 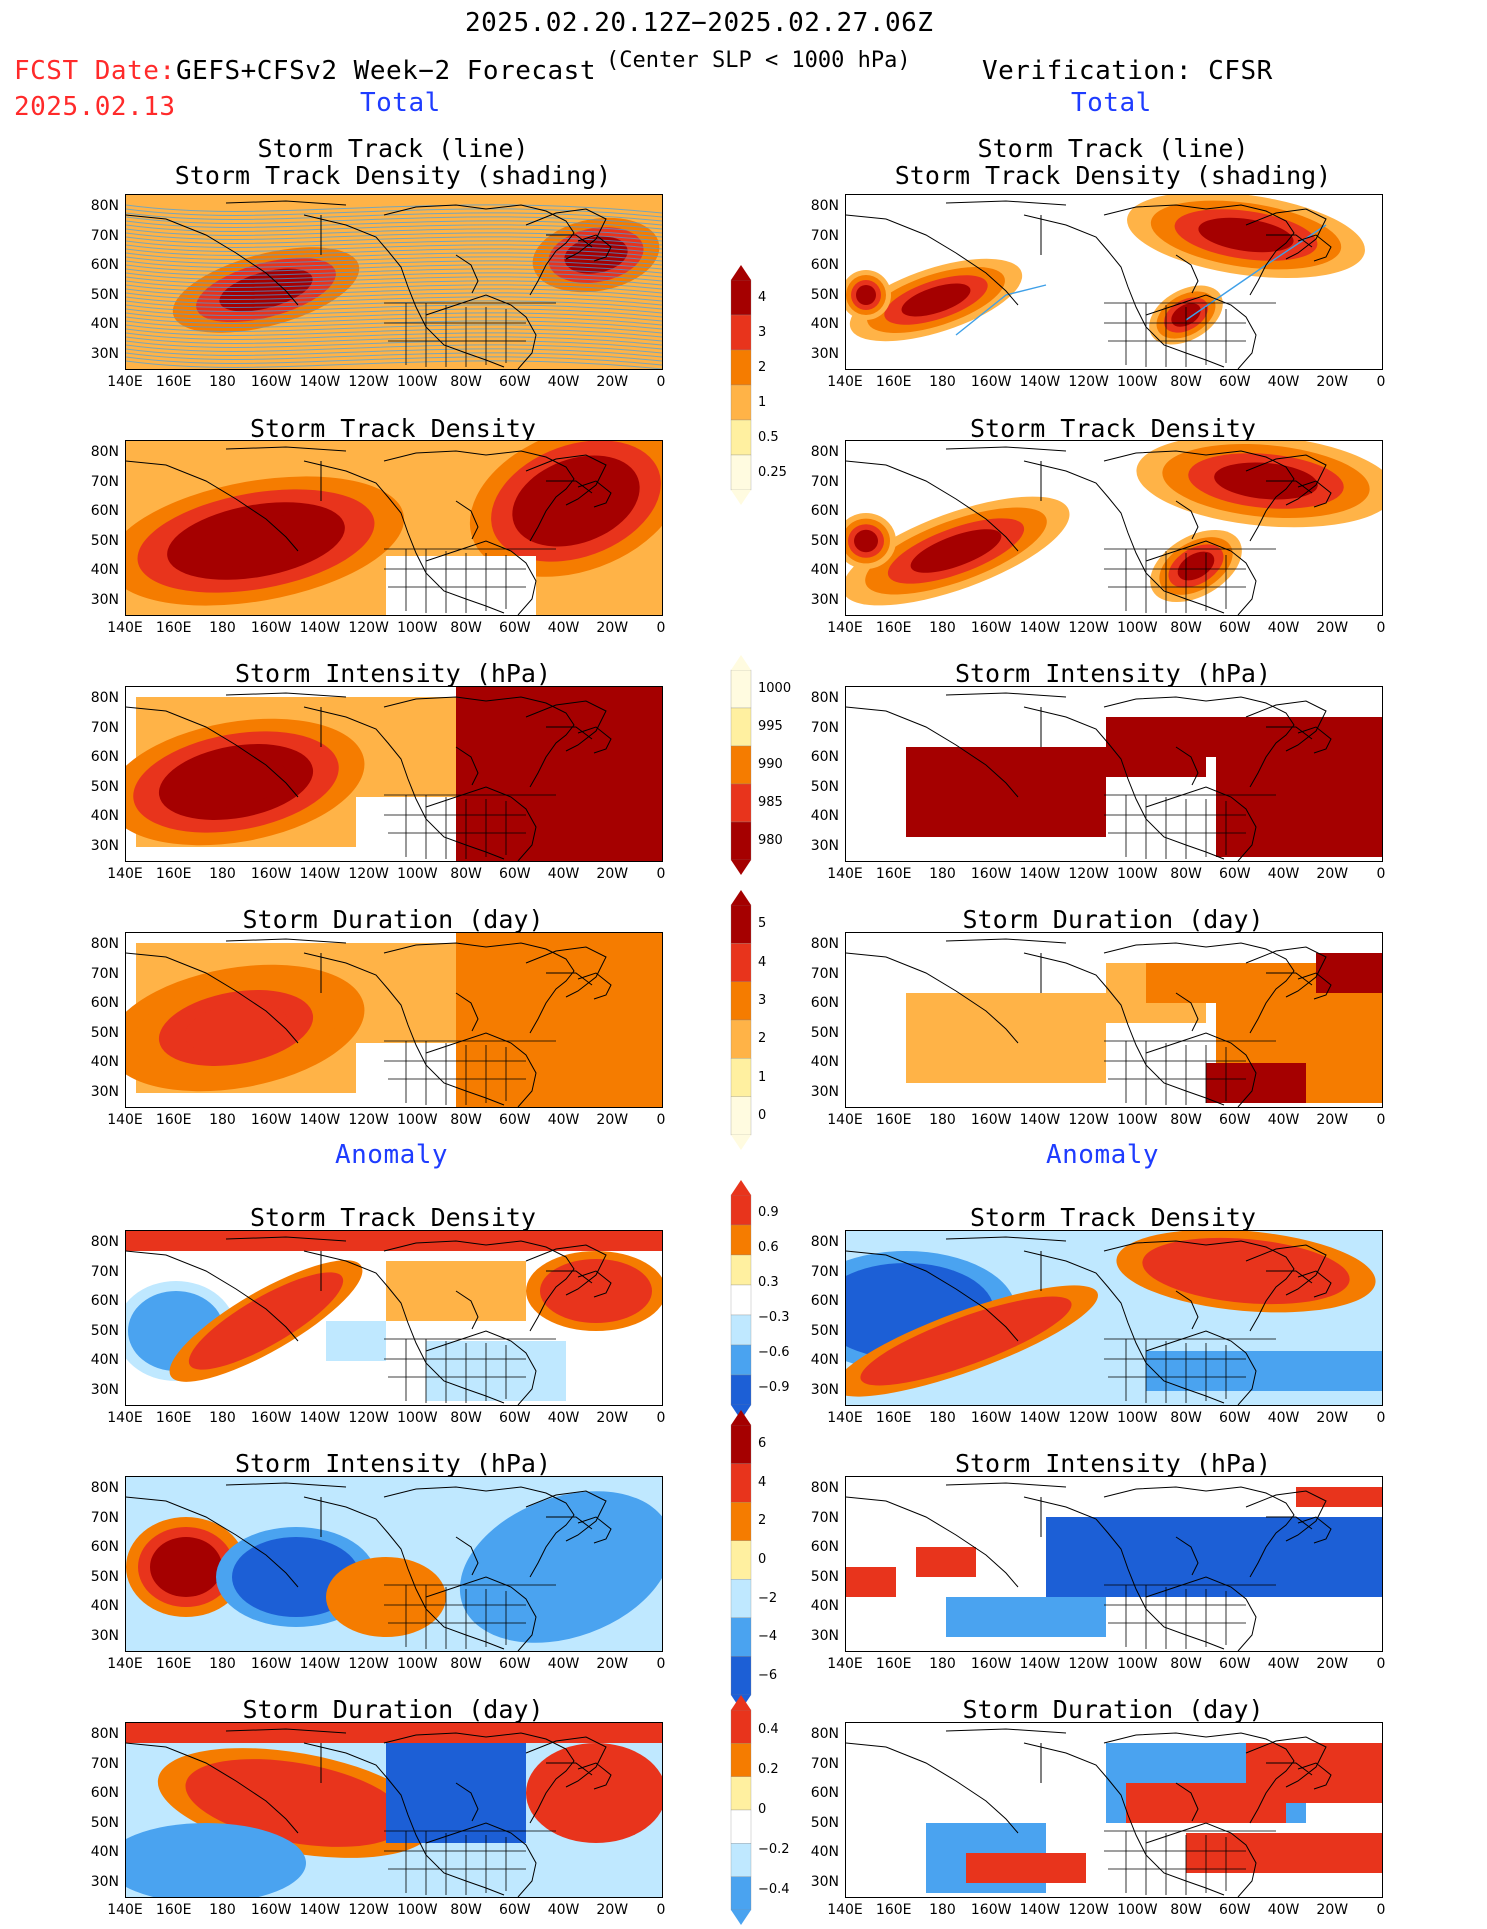 I want to click on colorbar-label: 0, so click(x=762, y=1115).